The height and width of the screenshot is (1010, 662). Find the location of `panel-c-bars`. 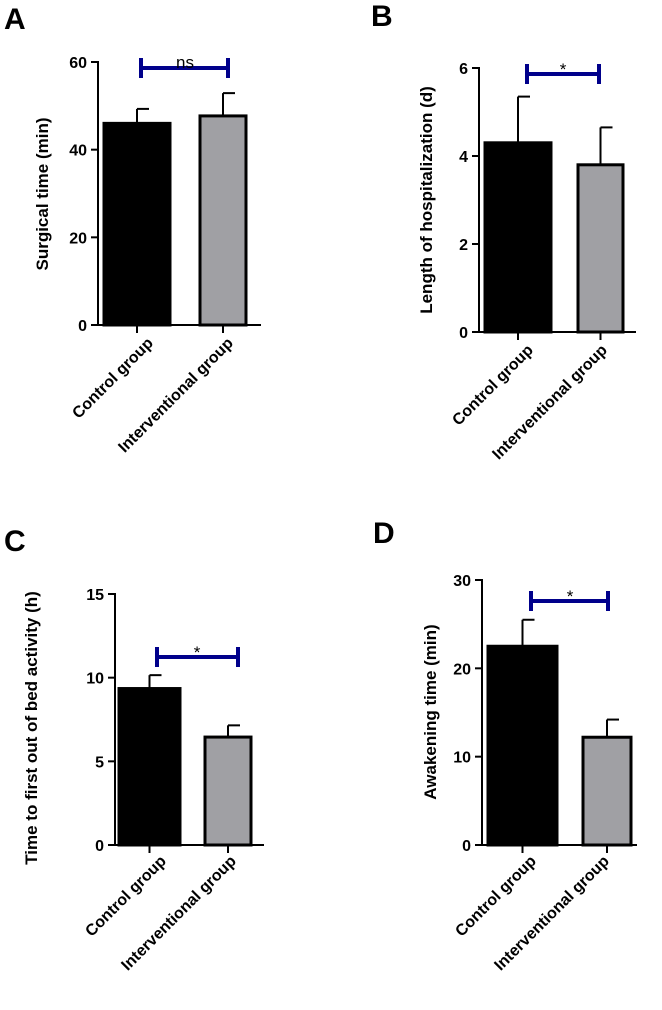

panel-c-bars is located at coordinates (185, 763).